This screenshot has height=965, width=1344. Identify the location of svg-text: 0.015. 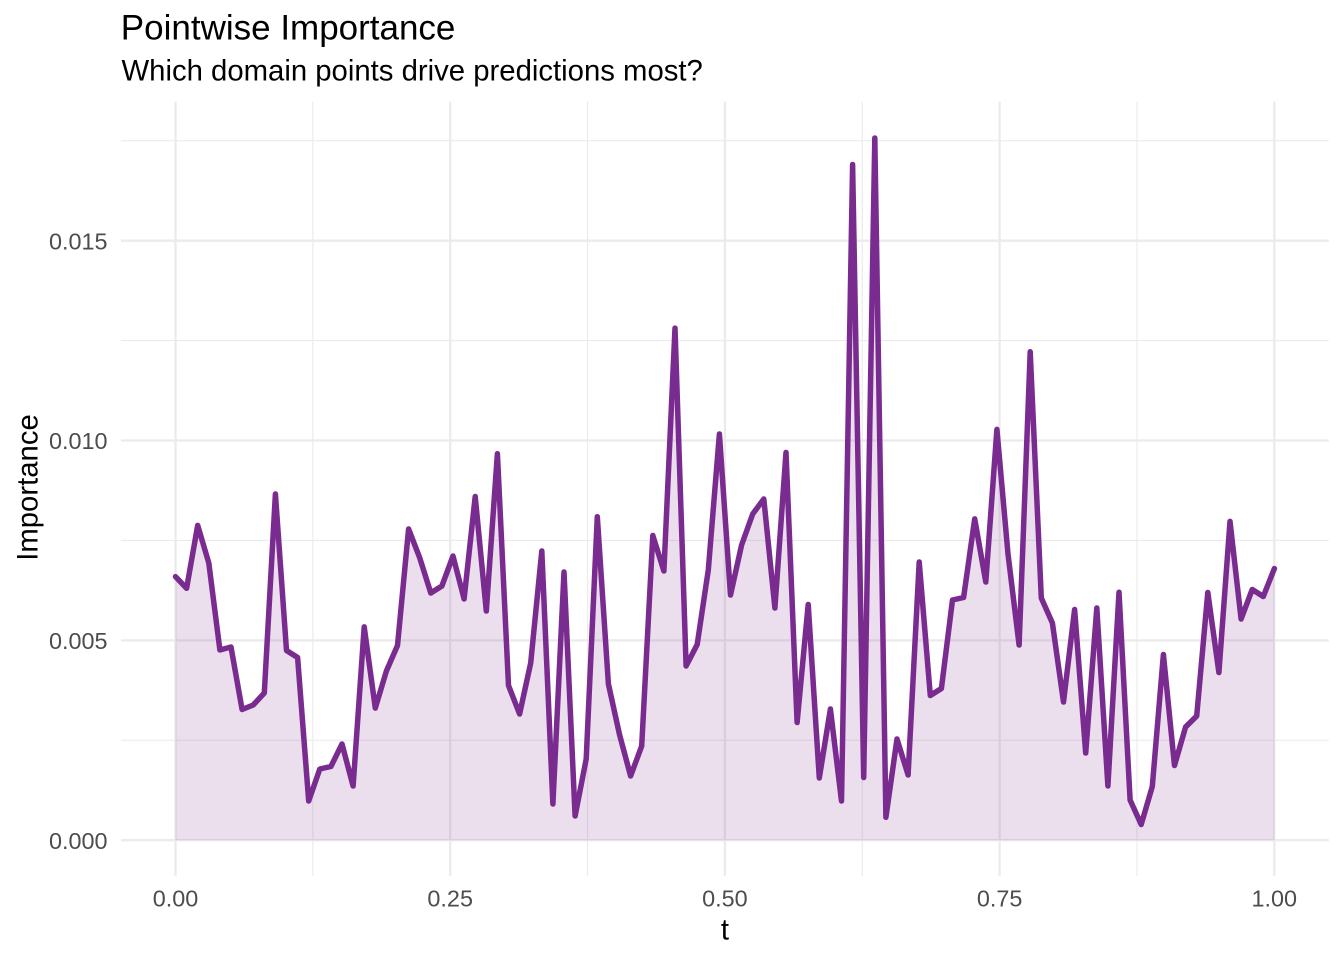
(78, 241).